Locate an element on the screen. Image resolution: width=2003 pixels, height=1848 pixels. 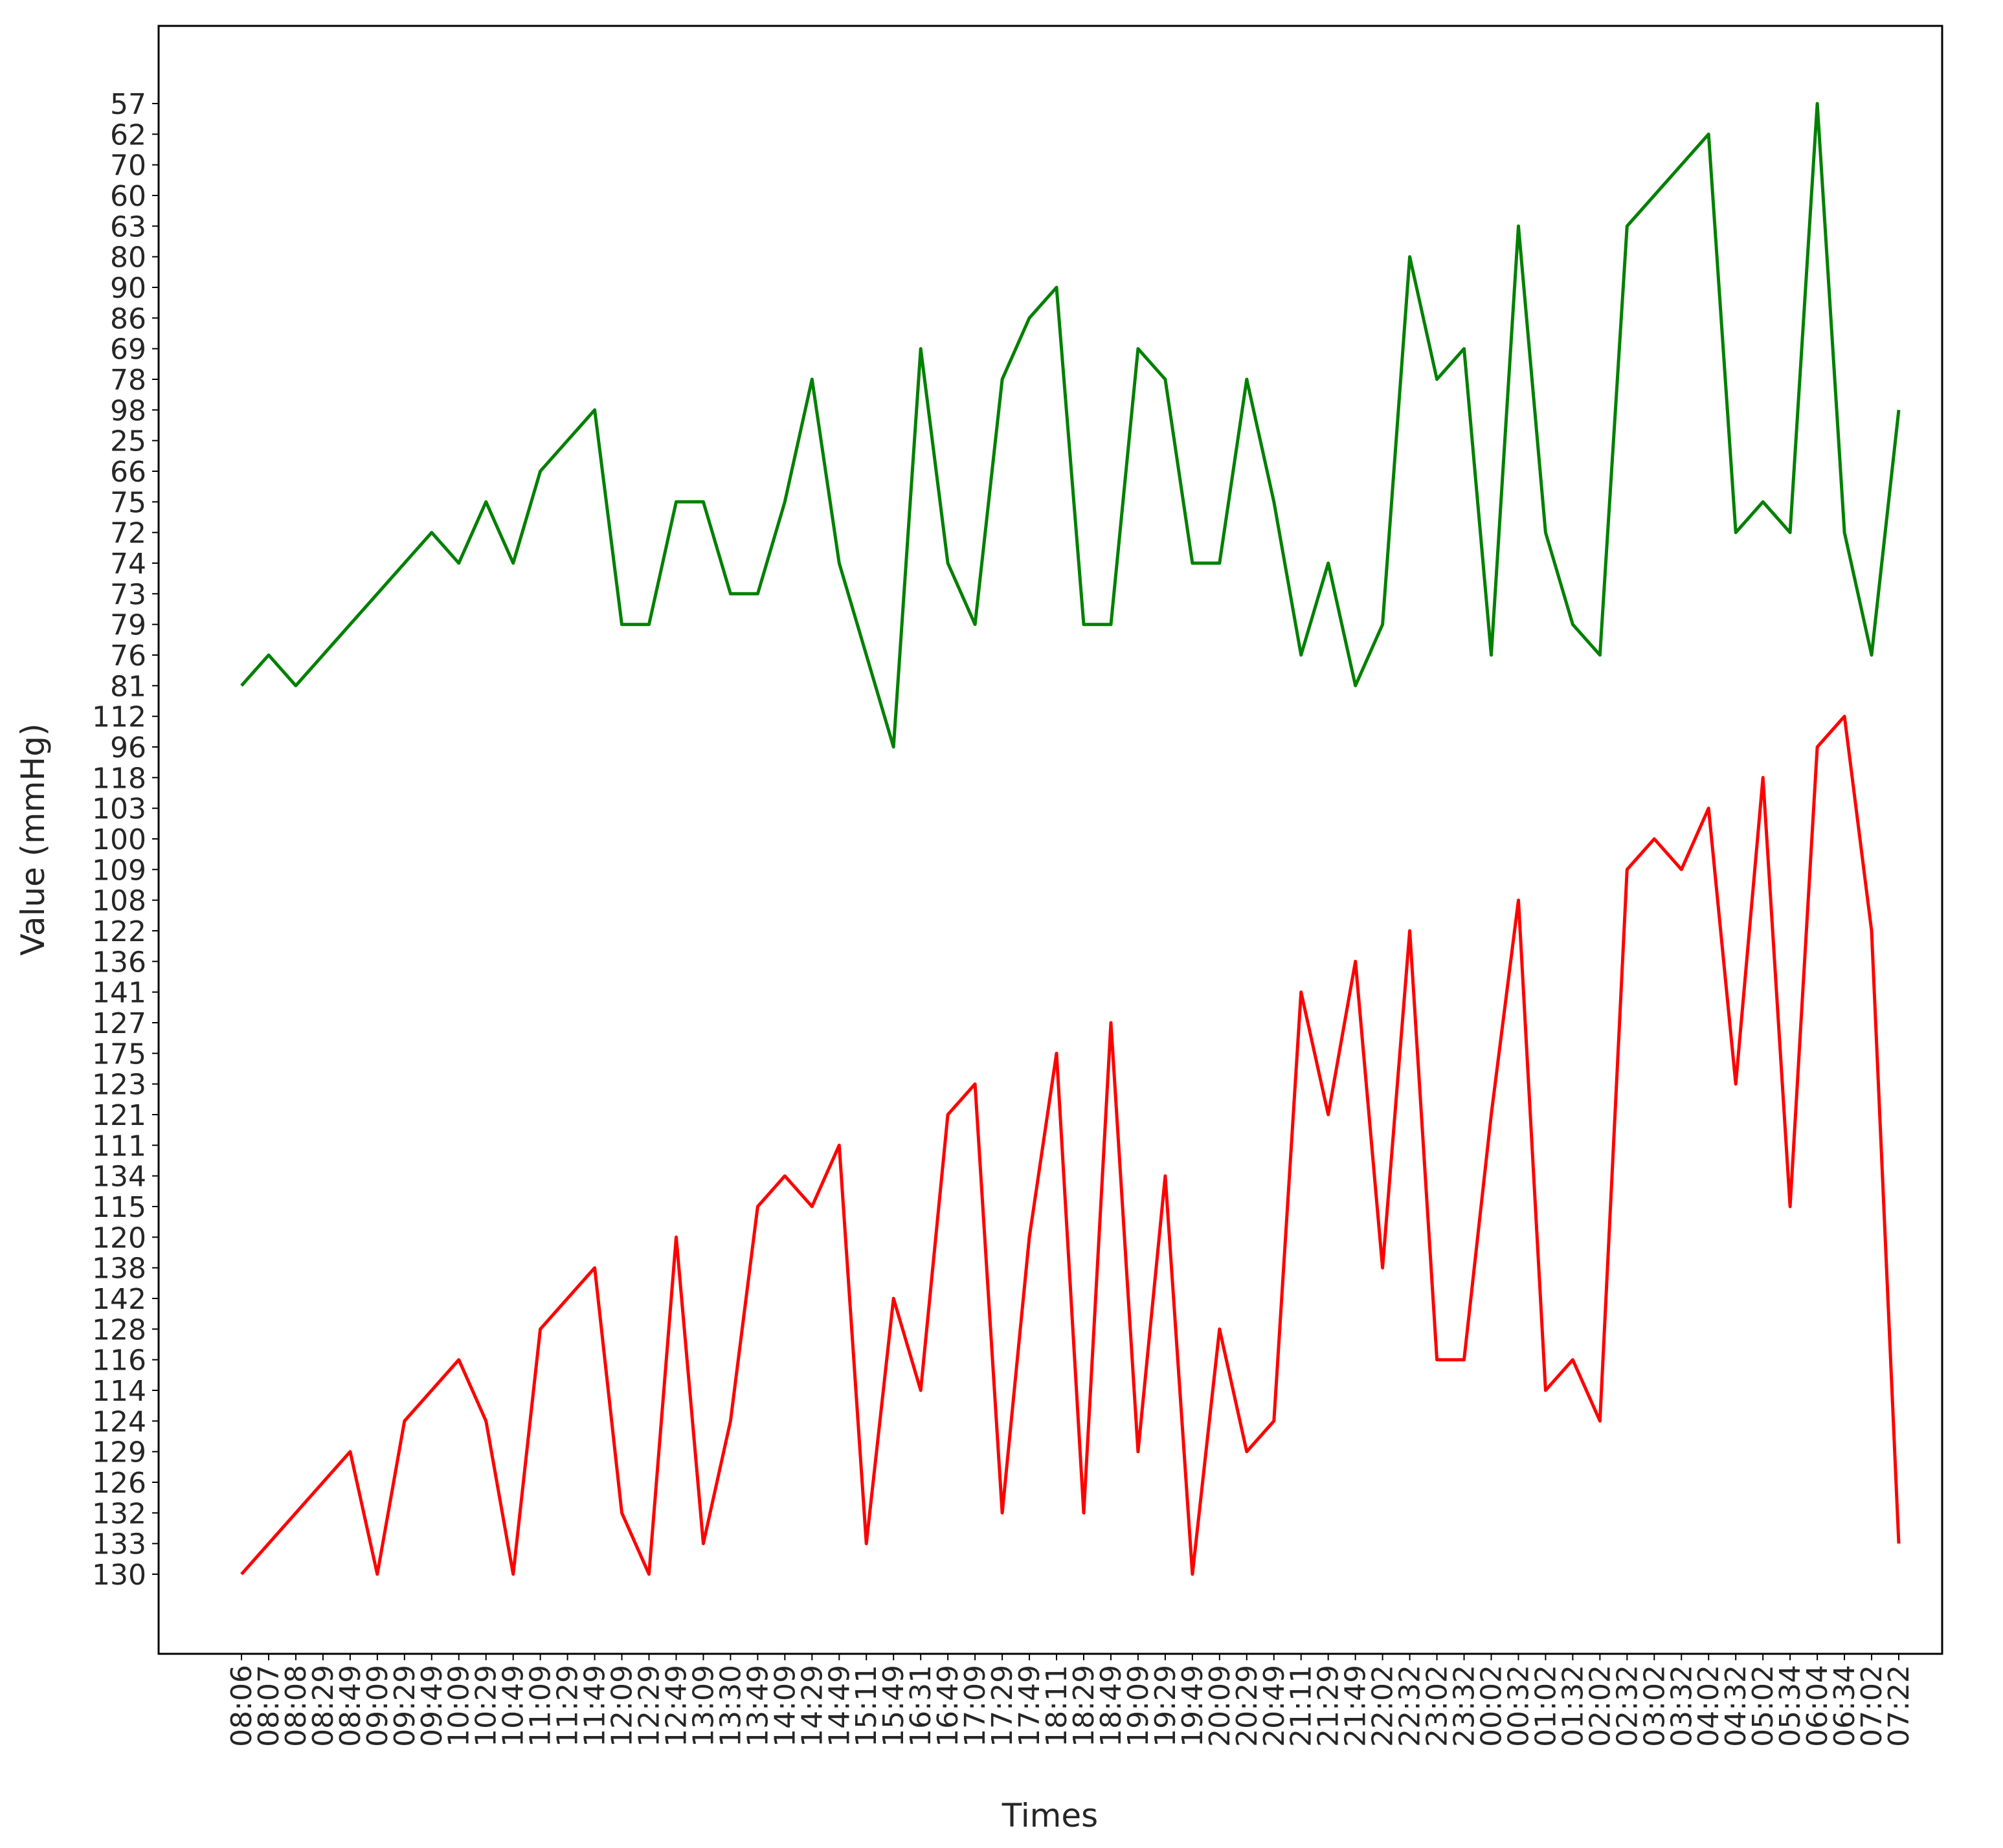
y-tick-label: 120 is located at coordinates (119, 1237).